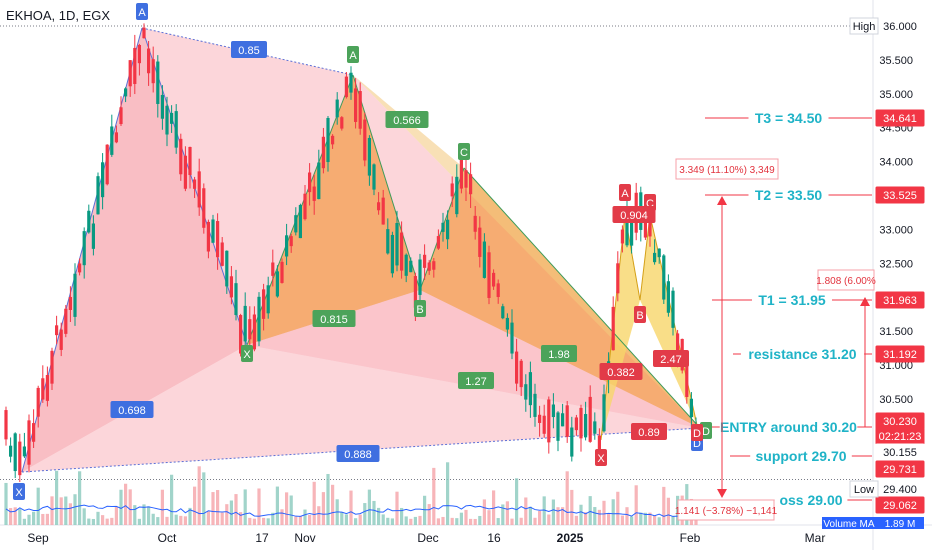 The image size is (932, 550). I want to click on pattern3-bcd-fill, so click(668, 320).